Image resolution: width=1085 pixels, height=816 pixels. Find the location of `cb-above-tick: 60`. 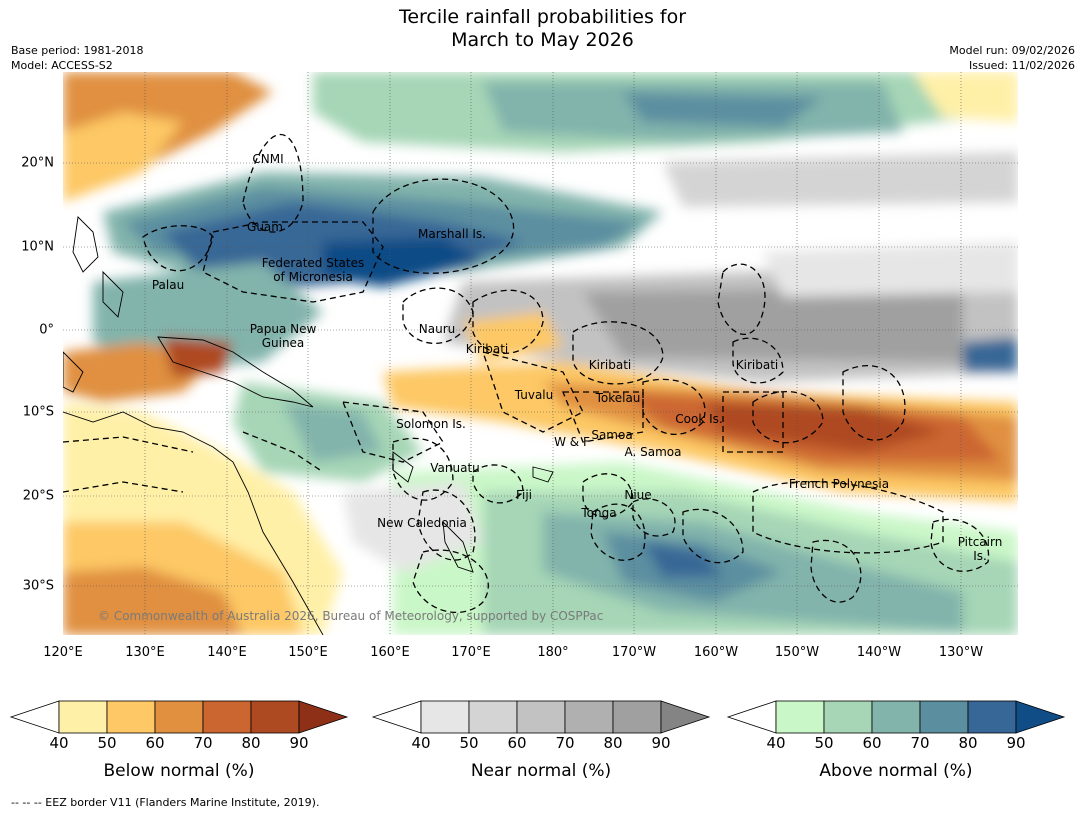

cb-above-tick: 60 is located at coordinates (872, 743).